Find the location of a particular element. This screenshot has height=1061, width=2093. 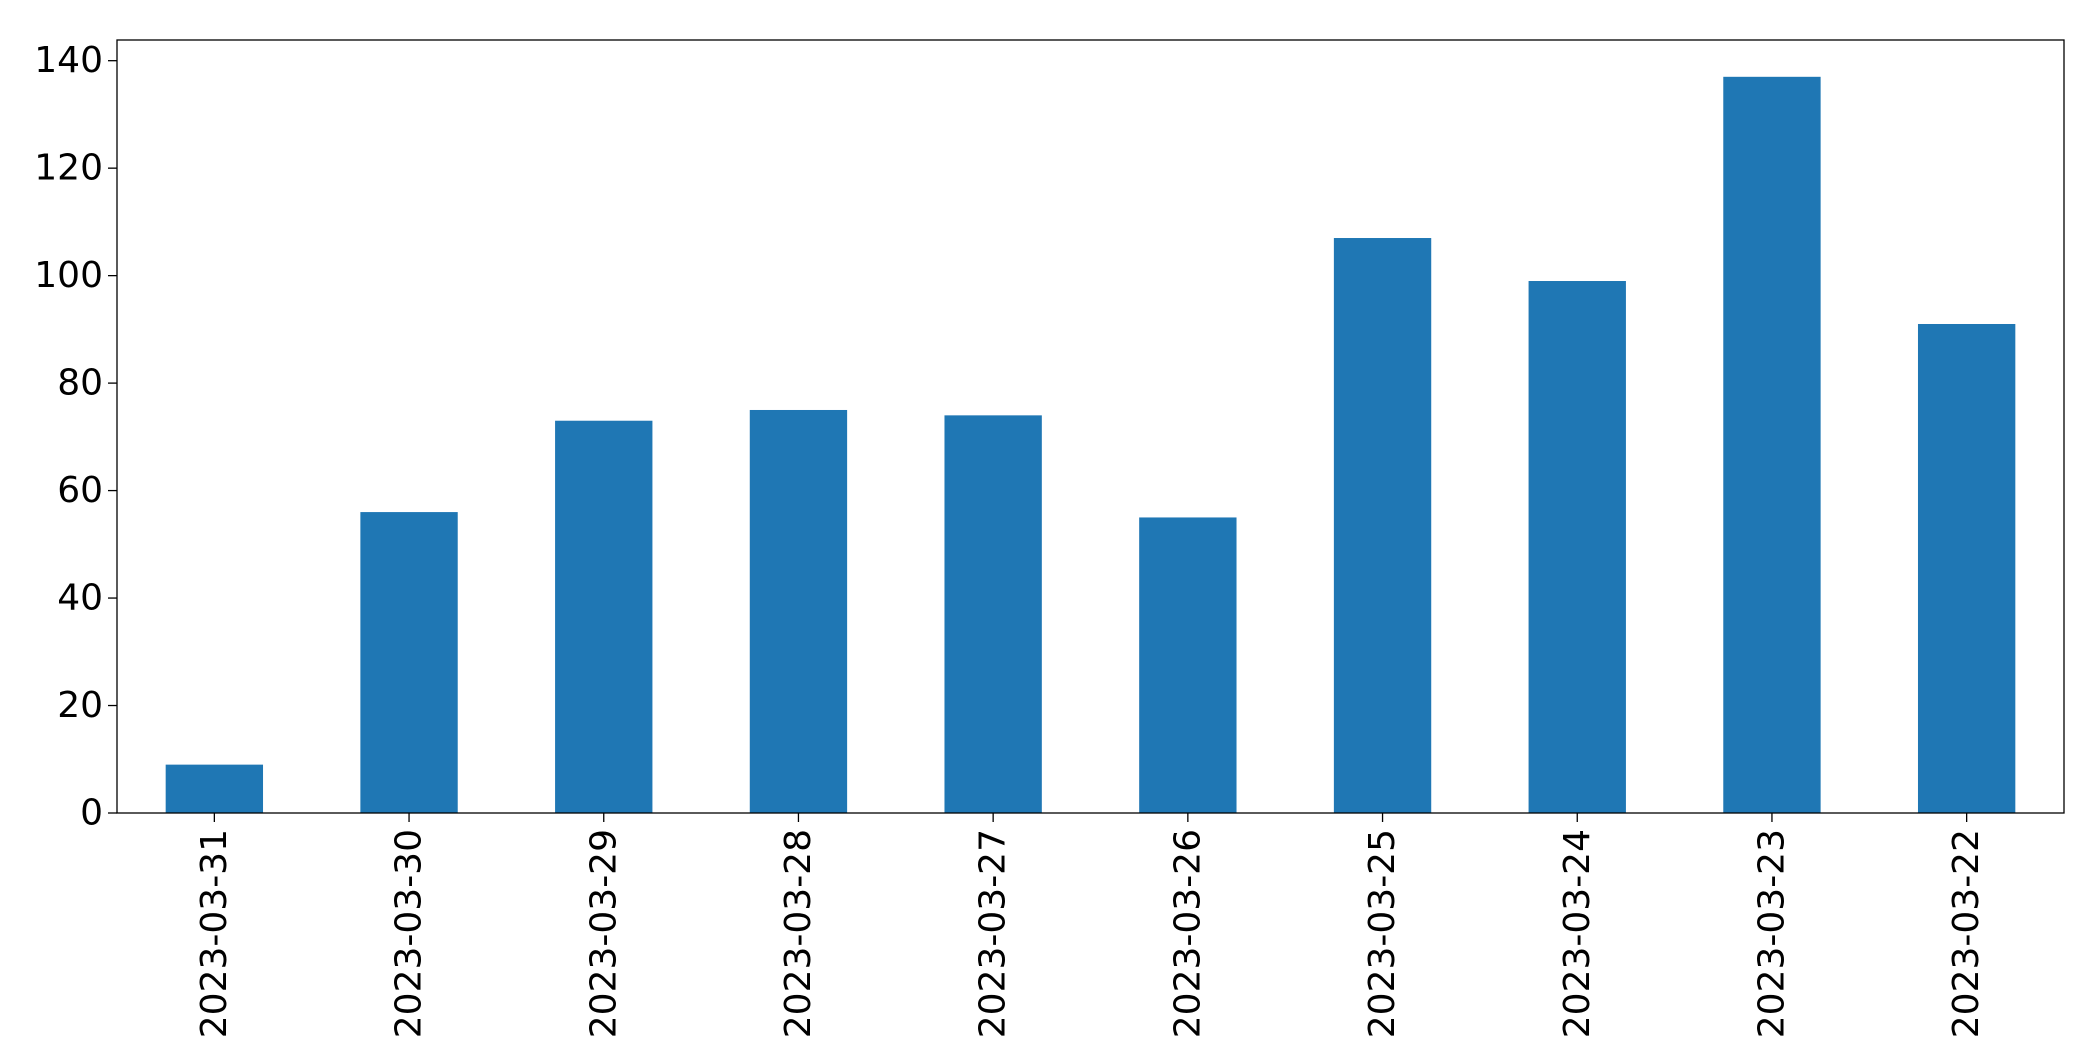

x-tick-label: 2023-03-30 is located at coordinates (409, 933).